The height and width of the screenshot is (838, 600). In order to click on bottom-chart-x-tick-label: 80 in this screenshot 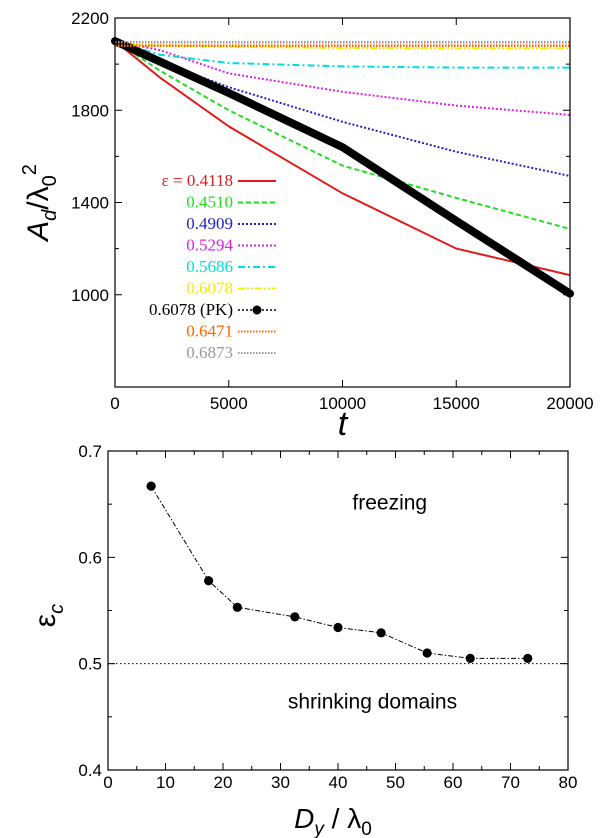, I will do `click(568, 782)`.